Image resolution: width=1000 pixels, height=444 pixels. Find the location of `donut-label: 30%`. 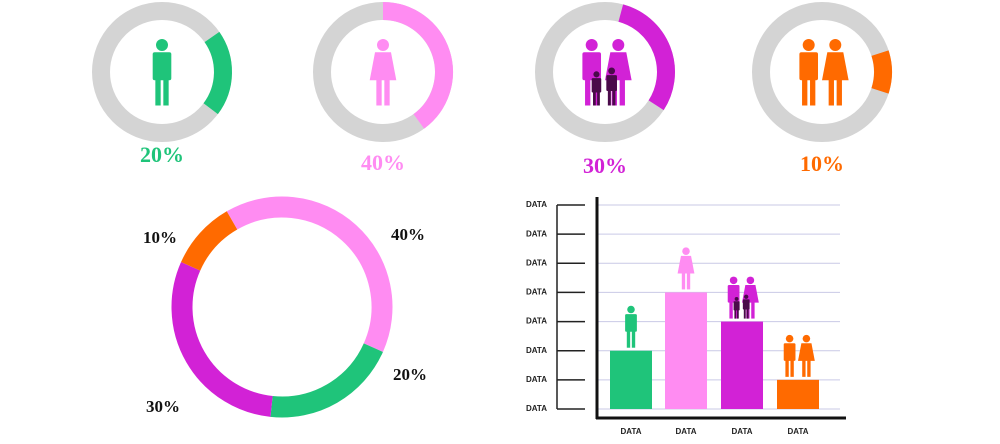

donut-label: 30% is located at coordinates (163, 406).